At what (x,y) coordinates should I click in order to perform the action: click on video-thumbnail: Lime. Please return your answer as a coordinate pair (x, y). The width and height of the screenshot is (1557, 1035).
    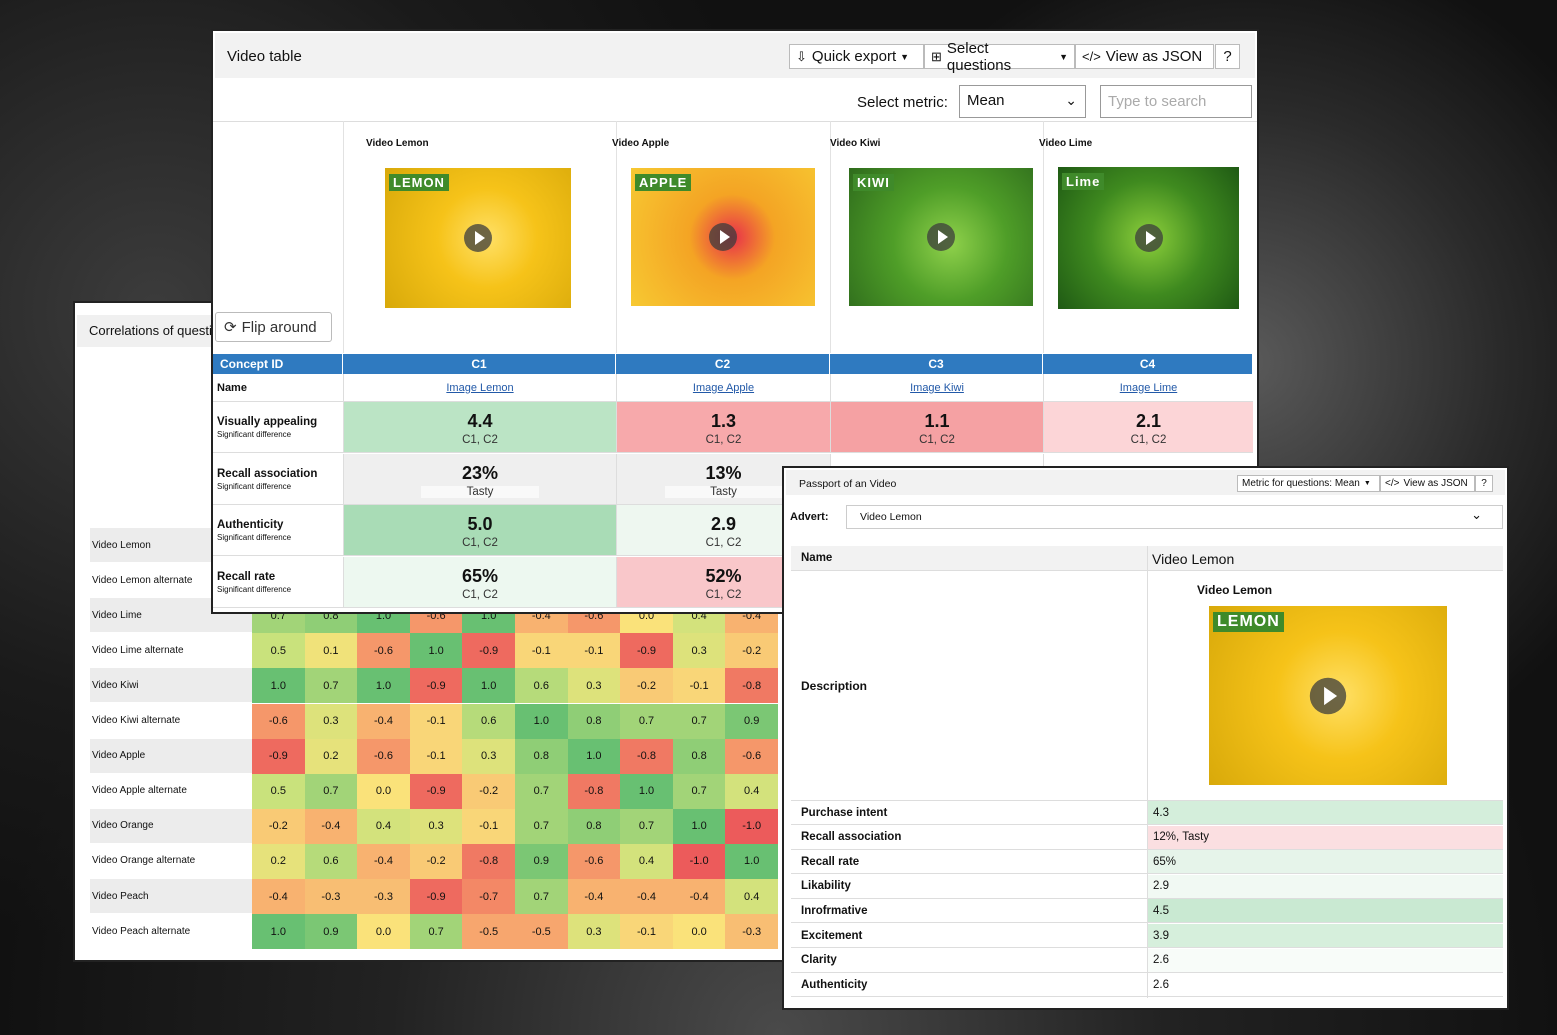
    Looking at the image, I should click on (1148, 238).